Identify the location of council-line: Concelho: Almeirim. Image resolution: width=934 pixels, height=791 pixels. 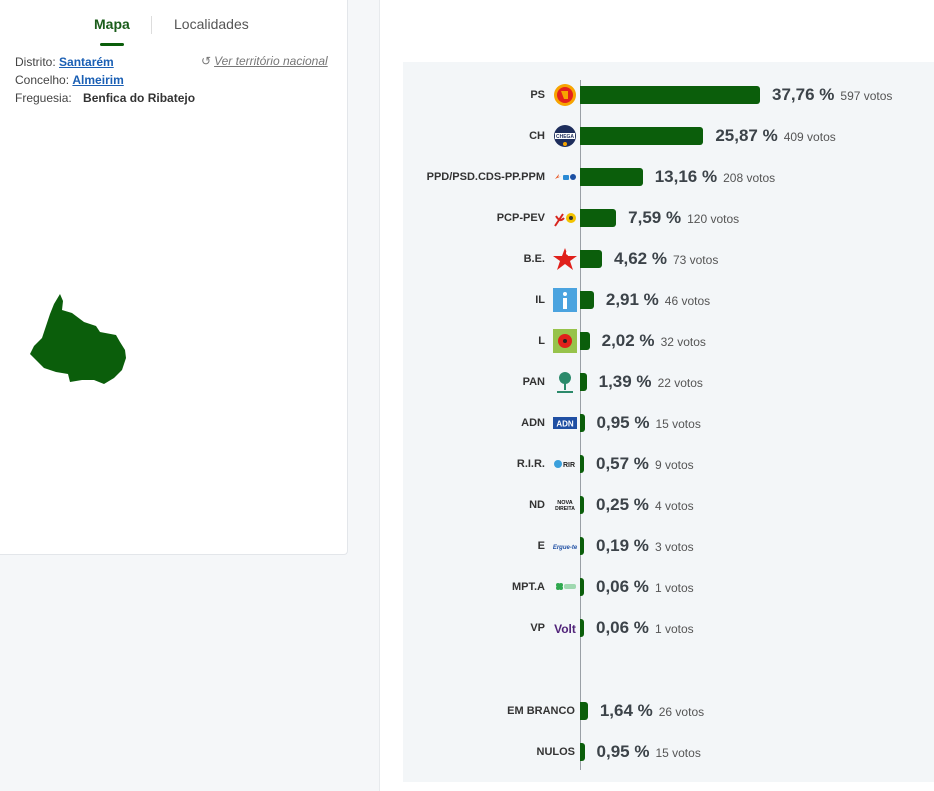
(69, 80).